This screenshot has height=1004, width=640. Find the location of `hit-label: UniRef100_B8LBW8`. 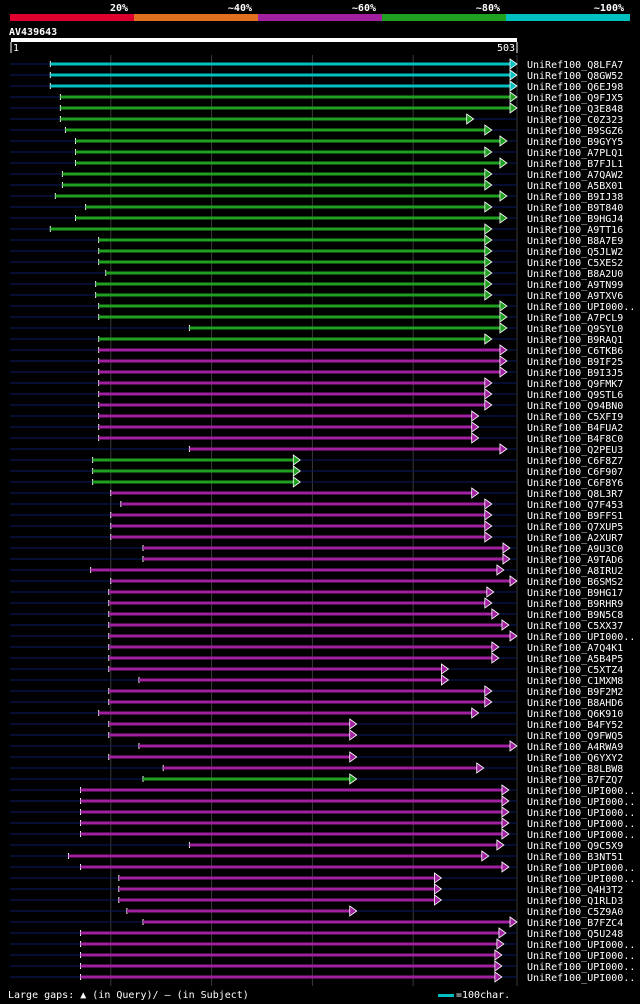

hit-label: UniRef100_B8LBW8 is located at coordinates (575, 769).